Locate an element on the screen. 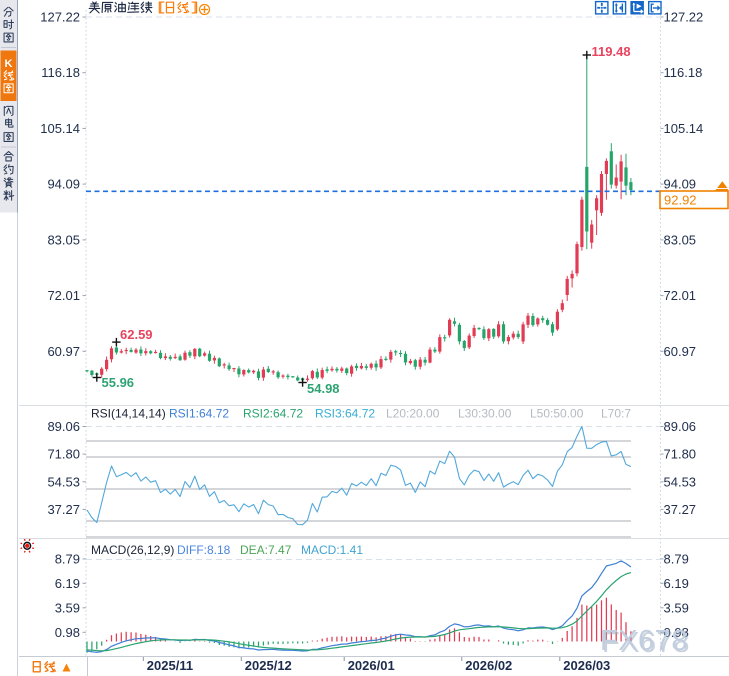  svg-text: L70:7 is located at coordinates (616, 414).